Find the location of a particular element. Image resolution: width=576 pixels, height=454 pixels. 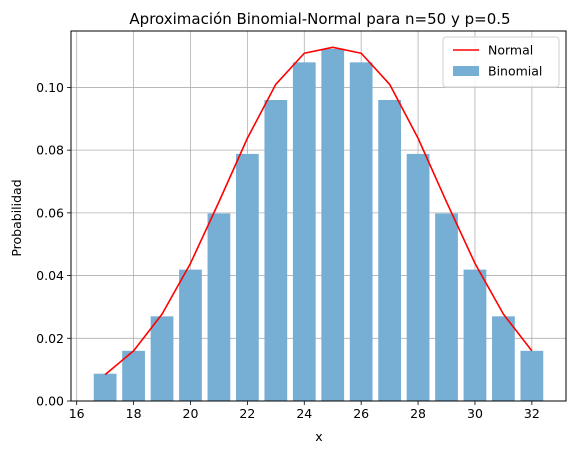

x-tick-label: 18 is located at coordinates (134, 413).